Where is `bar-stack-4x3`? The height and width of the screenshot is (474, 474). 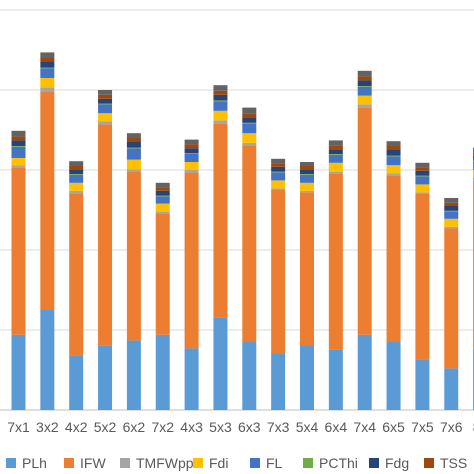
bar-stack-4x3 is located at coordinates (191, 274).